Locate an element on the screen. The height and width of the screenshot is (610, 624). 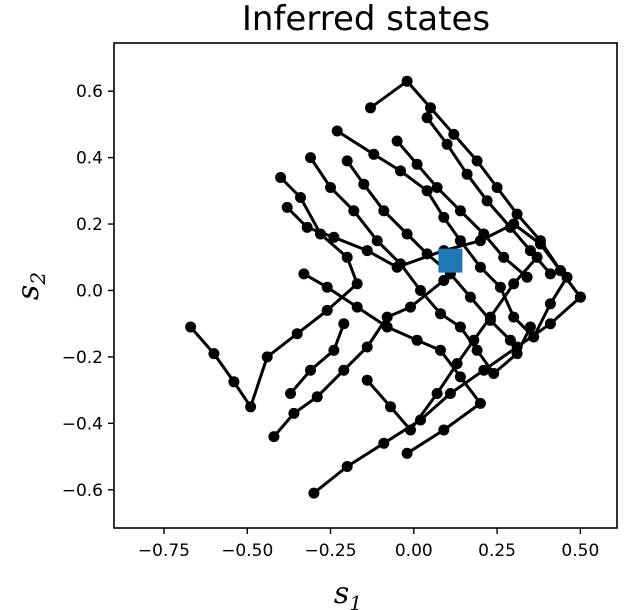
x-axis-label: s1 is located at coordinates (348, 593).